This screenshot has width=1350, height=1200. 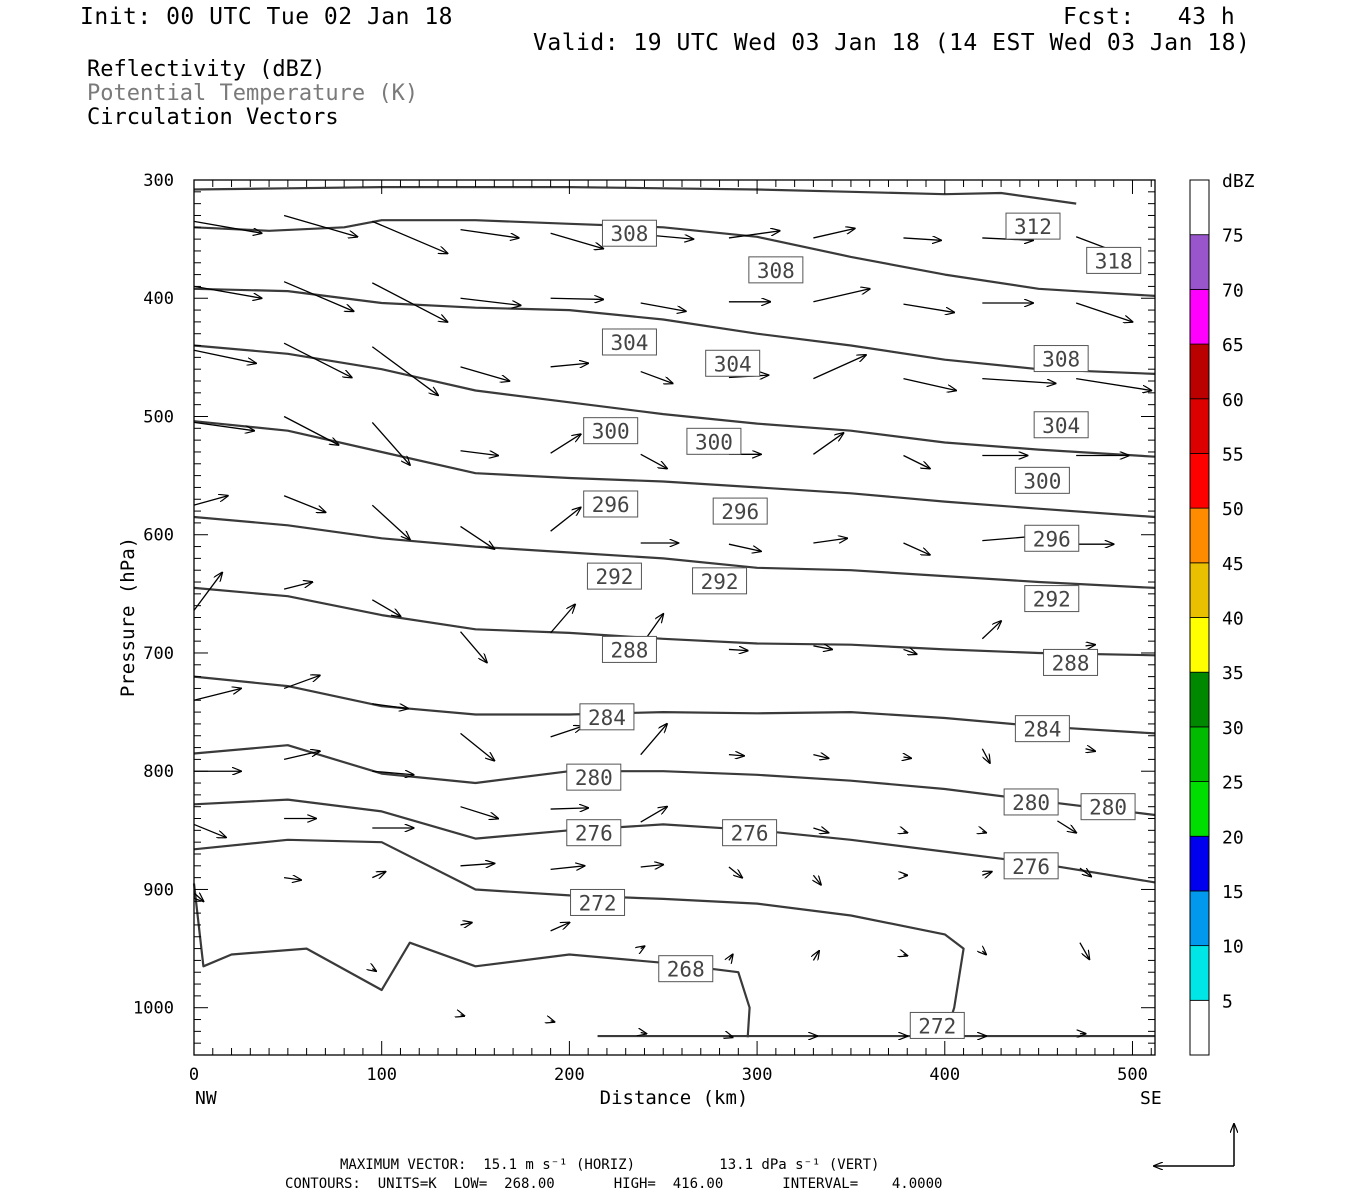 I want to click on contour-label: 312, so click(x=1033, y=226).